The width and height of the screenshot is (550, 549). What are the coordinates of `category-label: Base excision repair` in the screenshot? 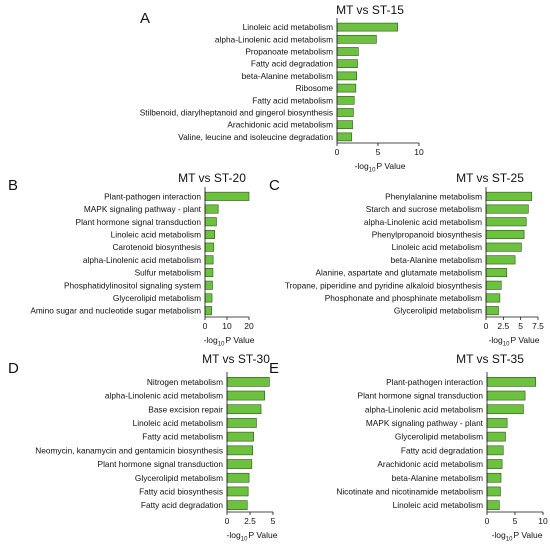 It's located at (185, 409).